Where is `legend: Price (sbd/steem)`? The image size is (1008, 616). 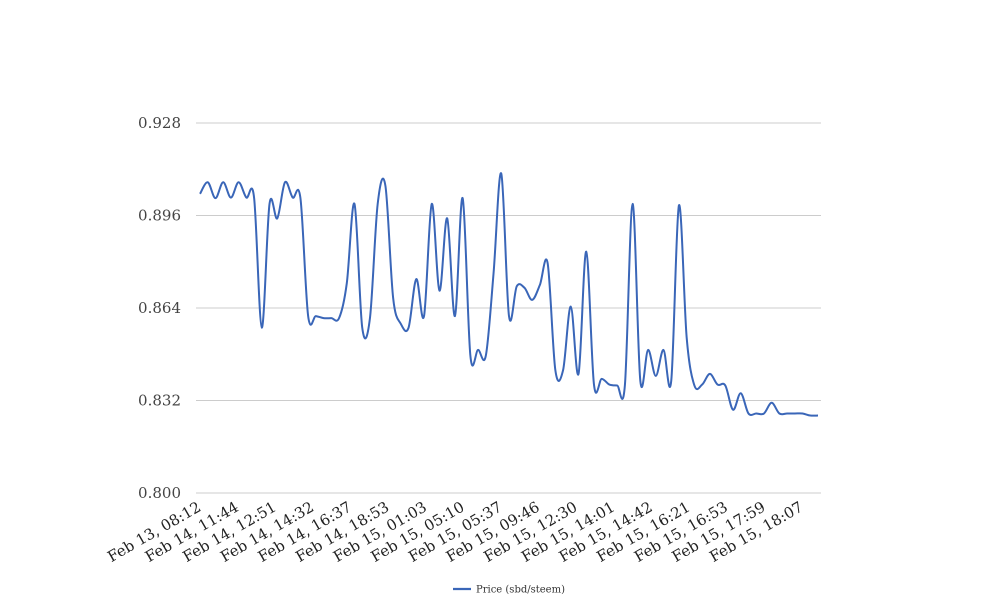 legend: Price (sbd/steem) is located at coordinates (509, 590).